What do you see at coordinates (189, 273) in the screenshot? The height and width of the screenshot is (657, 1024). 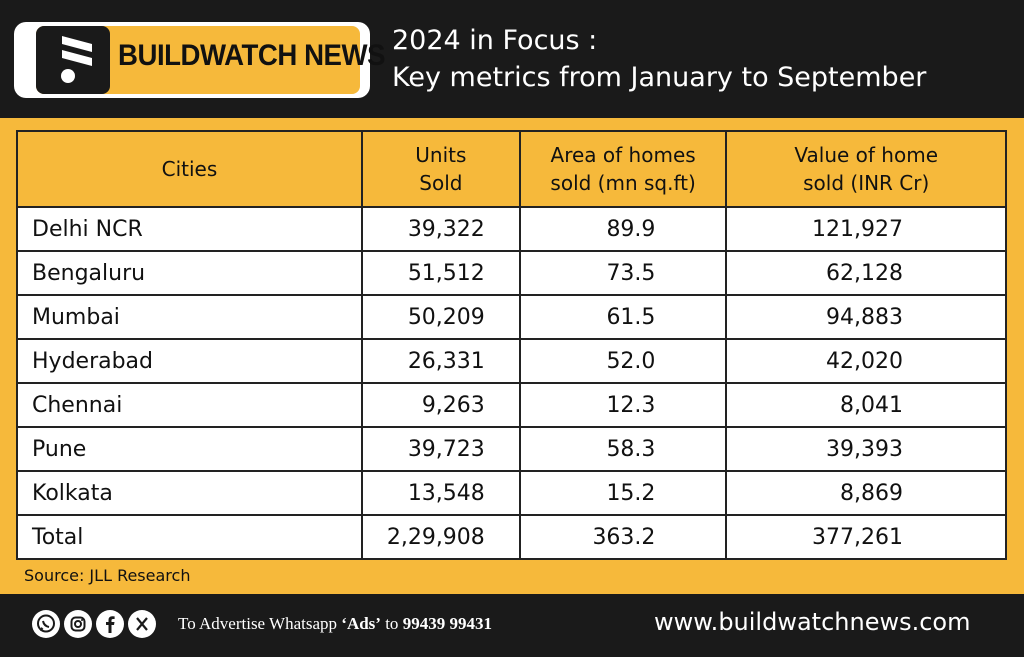 I see `city-cell: Bengaluru` at bounding box center [189, 273].